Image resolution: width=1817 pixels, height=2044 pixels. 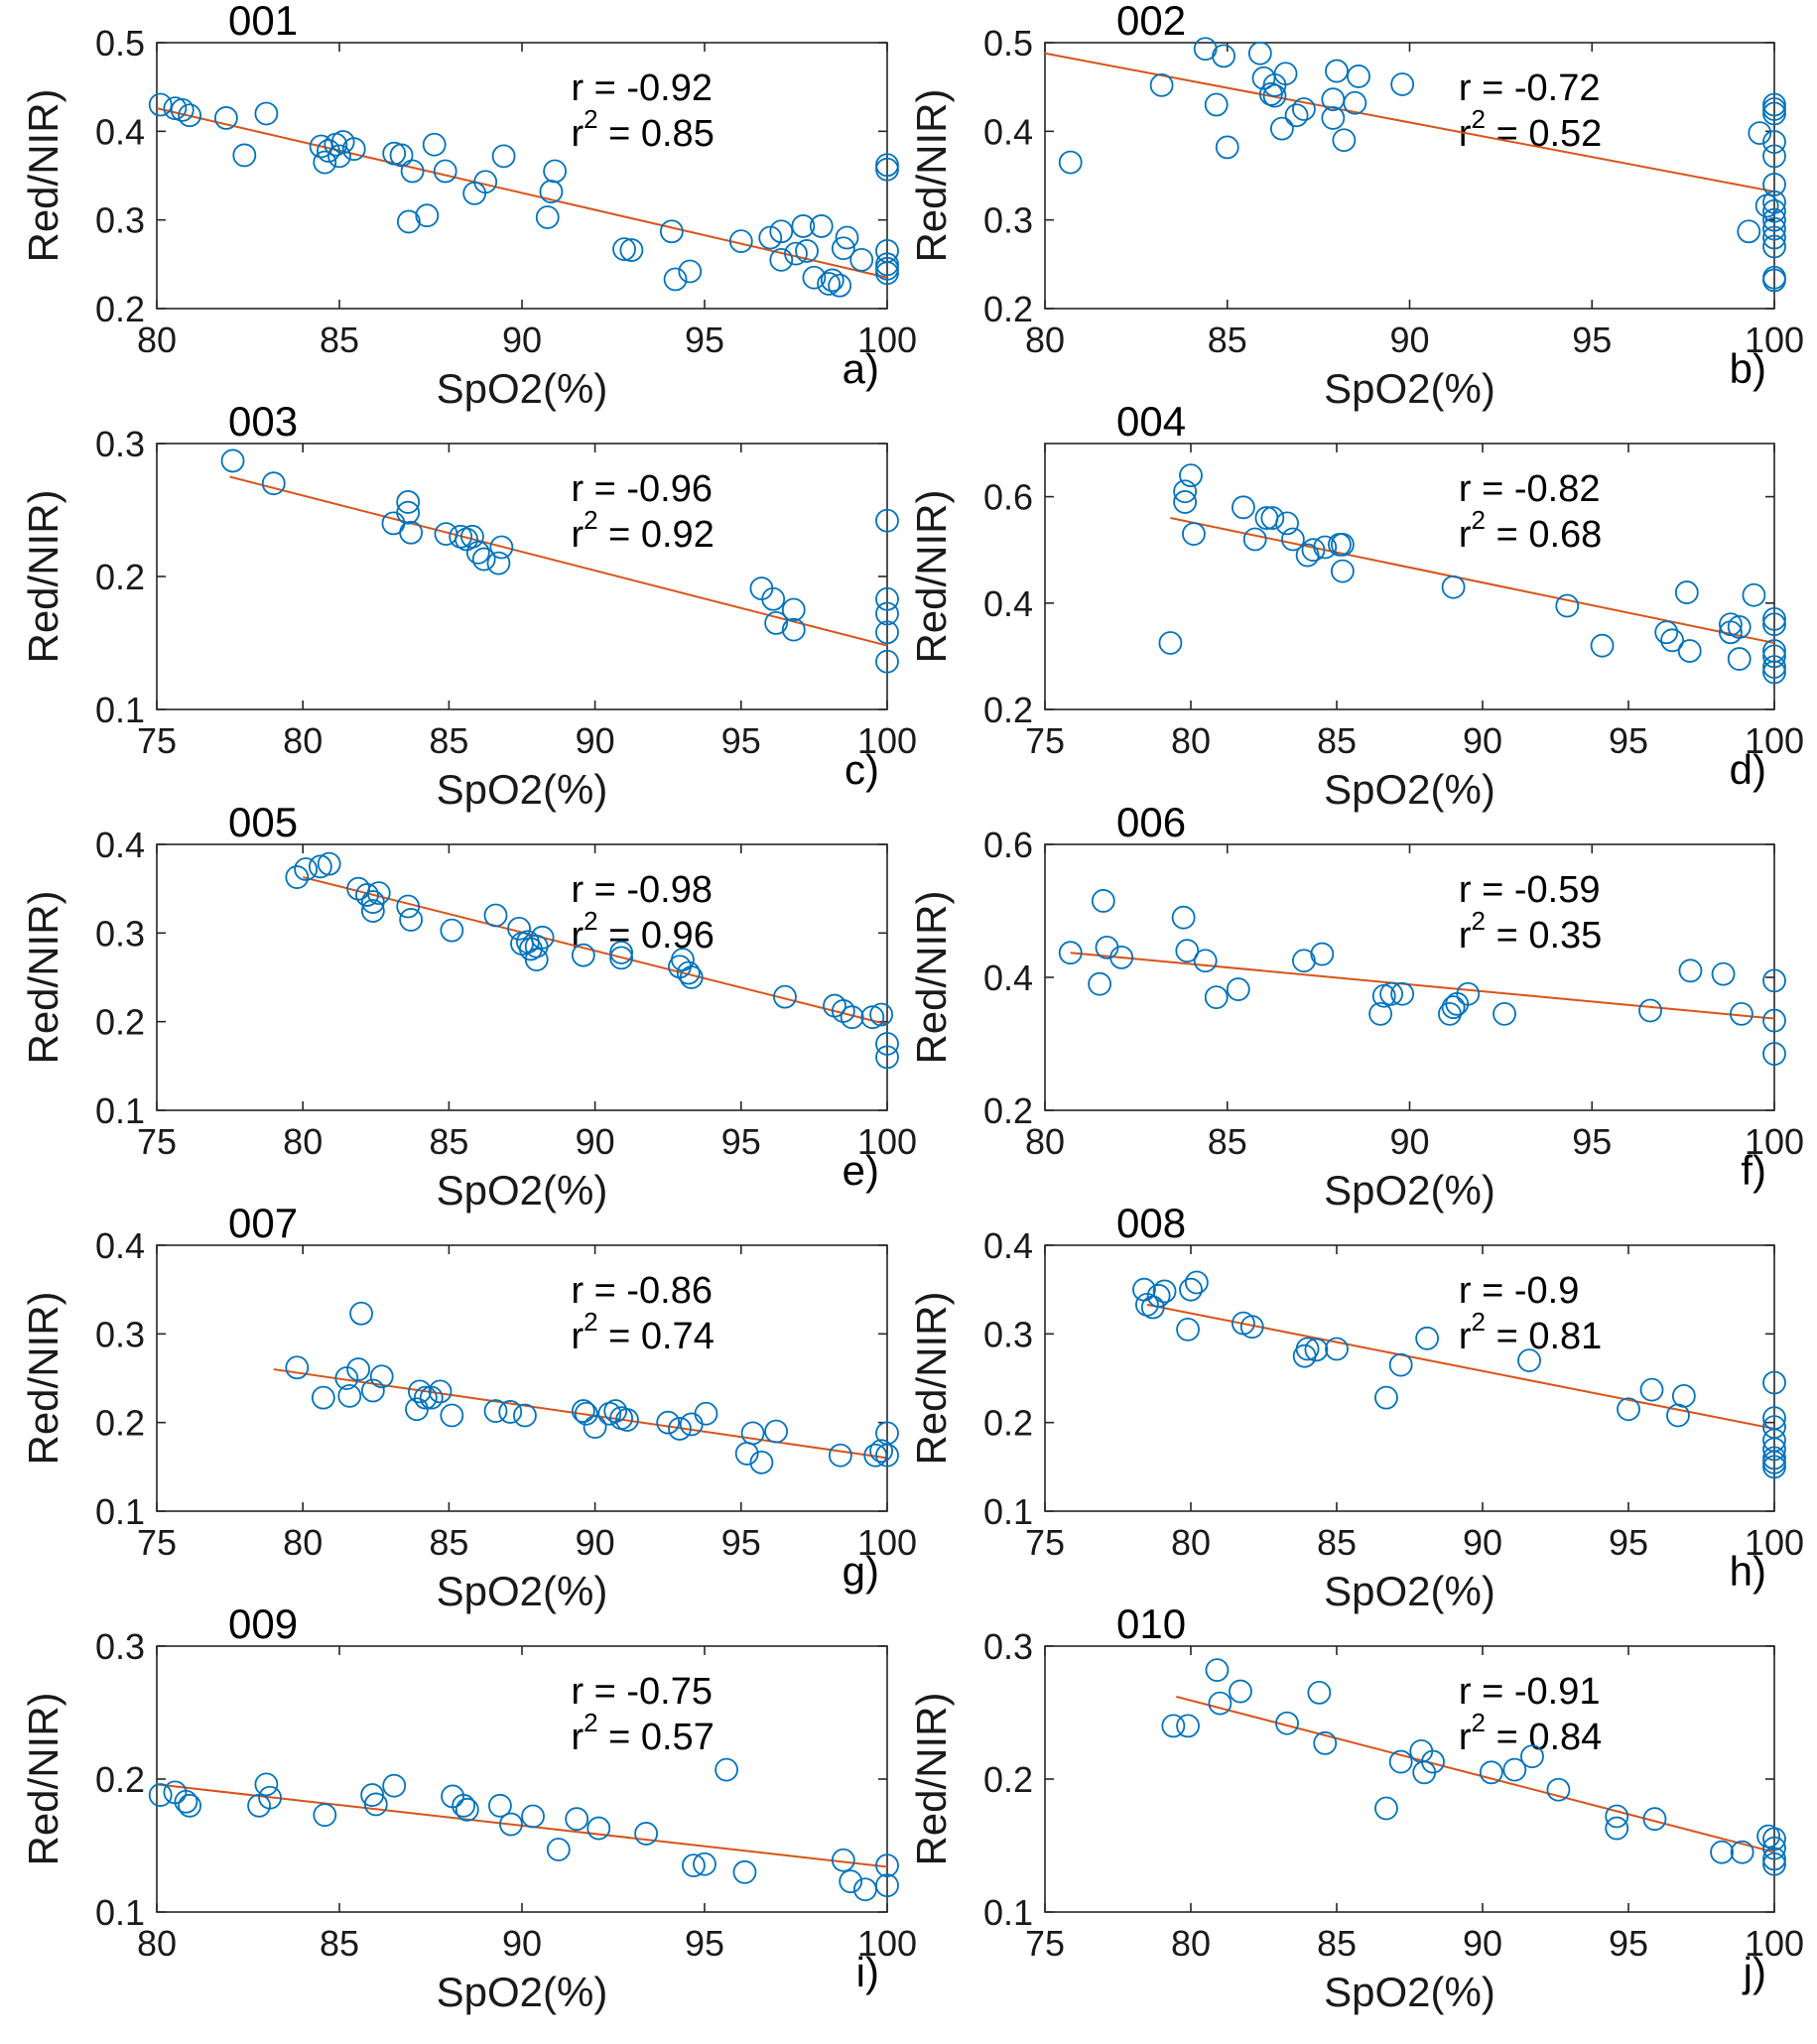 What do you see at coordinates (1519, 1291) in the screenshot?
I see `correlation-r: r = -0.9` at bounding box center [1519, 1291].